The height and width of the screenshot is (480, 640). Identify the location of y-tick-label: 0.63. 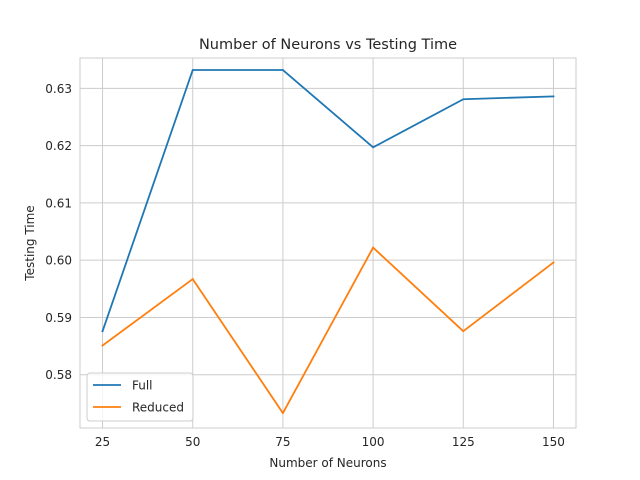
(58, 89).